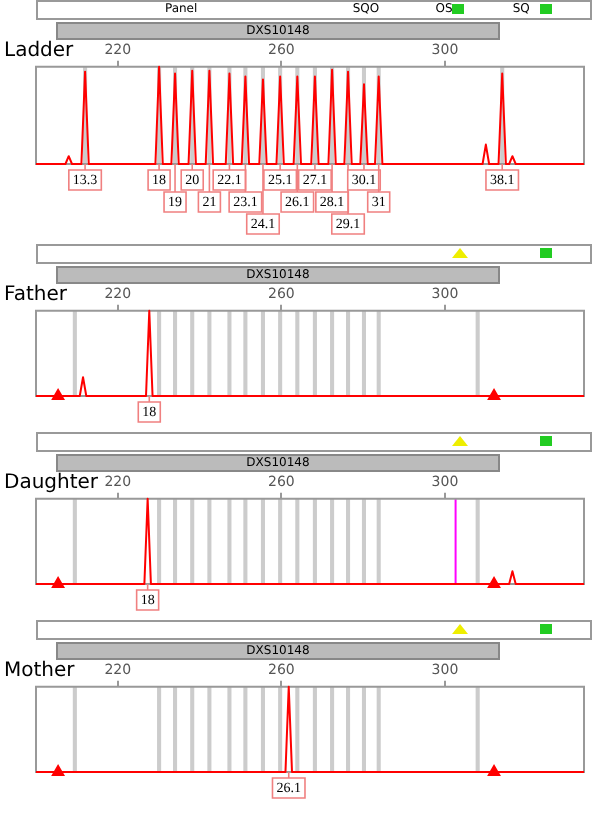 This screenshot has height=814, width=600. What do you see at coordinates (39, 51) in the screenshot?
I see `chart-title: Ladder` at bounding box center [39, 51].